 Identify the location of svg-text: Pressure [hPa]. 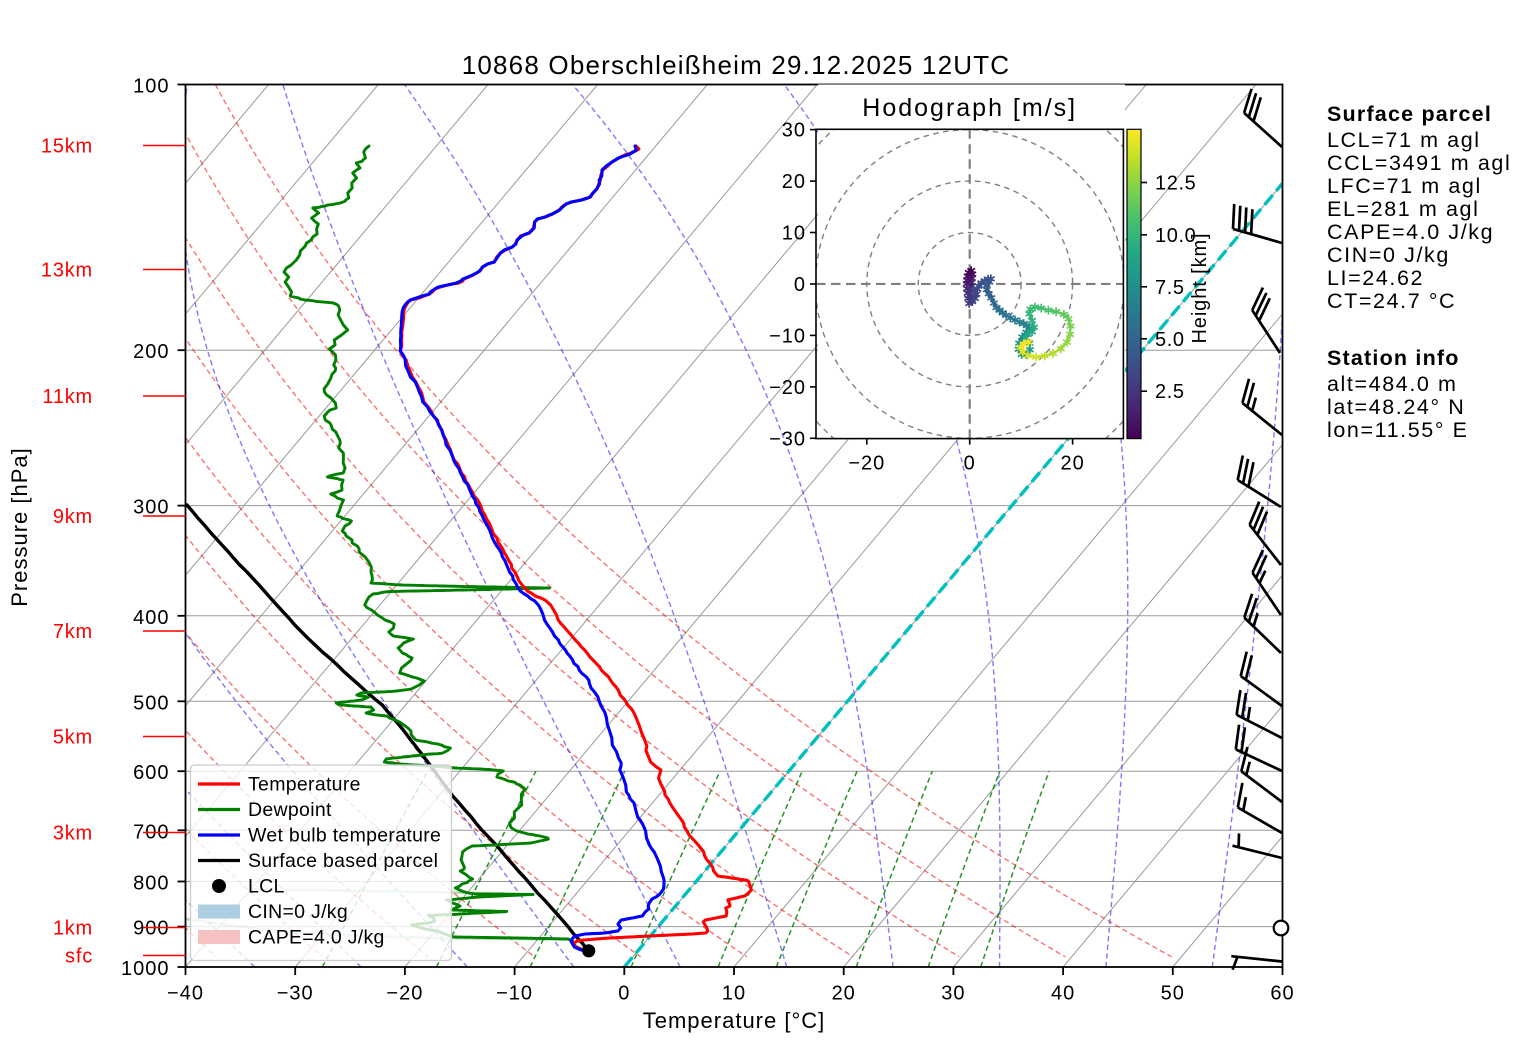
(19, 527).